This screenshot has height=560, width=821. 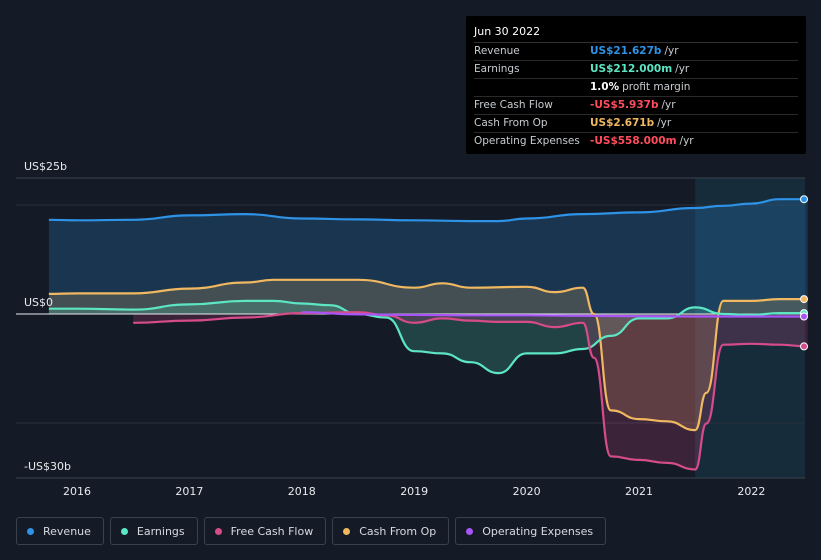 I want to click on tooltip-row: Cash From Op US$2.671b/yr, so click(x=636, y=124).